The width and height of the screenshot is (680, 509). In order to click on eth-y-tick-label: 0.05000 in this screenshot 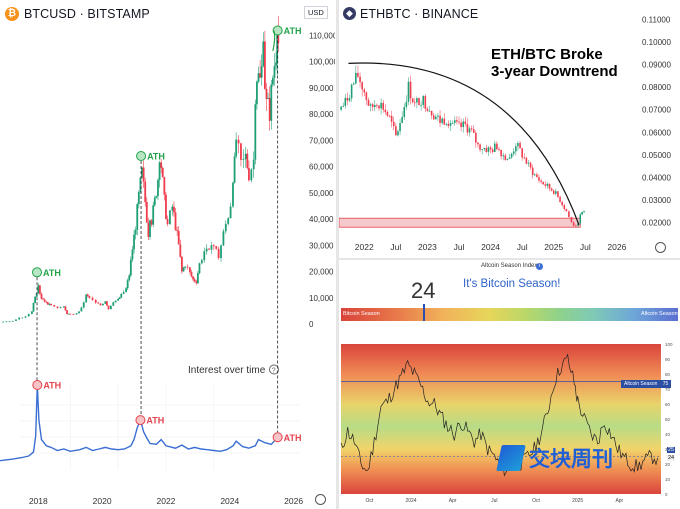, I will do `click(656, 155)`.